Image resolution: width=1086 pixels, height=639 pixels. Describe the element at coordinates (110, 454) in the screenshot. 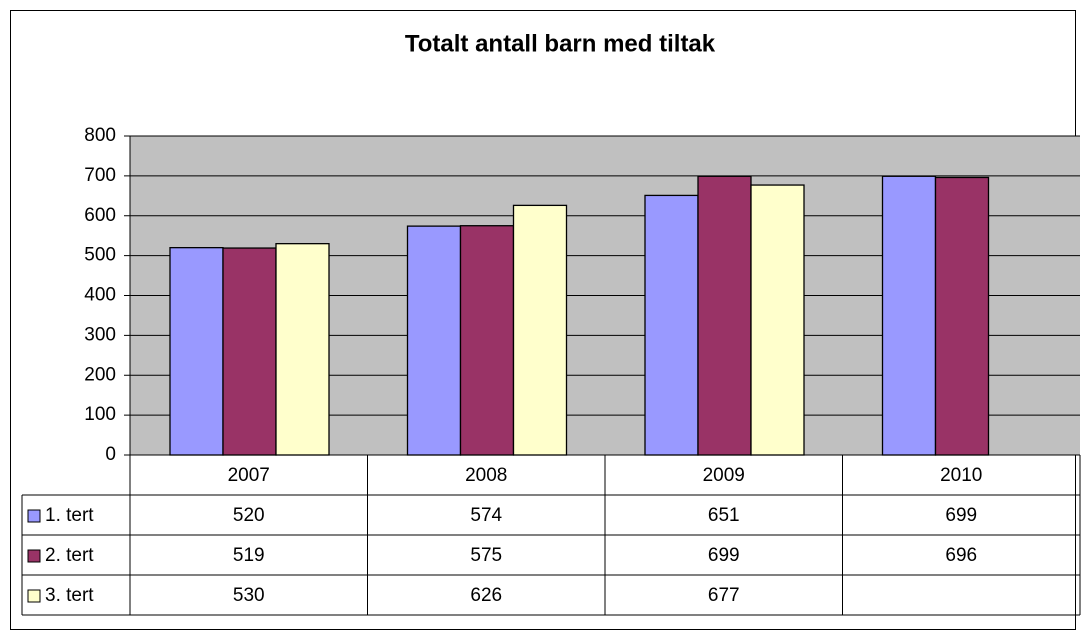

I see `y-tick-label: 0` at that location.